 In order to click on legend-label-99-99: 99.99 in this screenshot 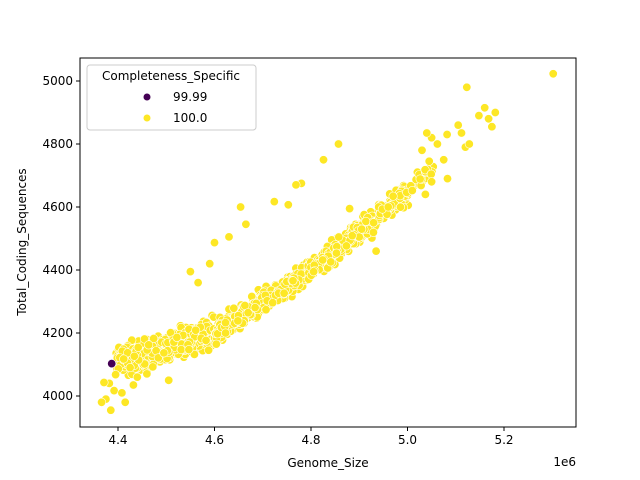, I will do `click(190, 97)`.